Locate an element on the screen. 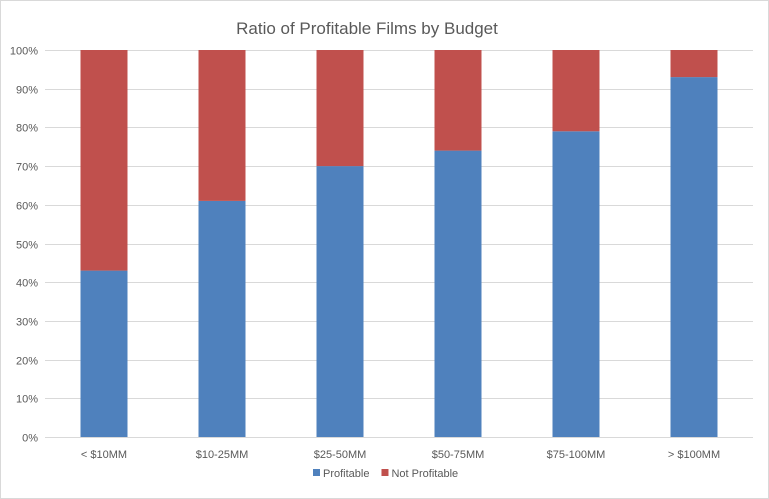 The image size is (769, 499). y-axis: 0% 10% 20% 30% 40% 50% 60% 70% 80% 90% 100% is located at coordinates (24, 245).